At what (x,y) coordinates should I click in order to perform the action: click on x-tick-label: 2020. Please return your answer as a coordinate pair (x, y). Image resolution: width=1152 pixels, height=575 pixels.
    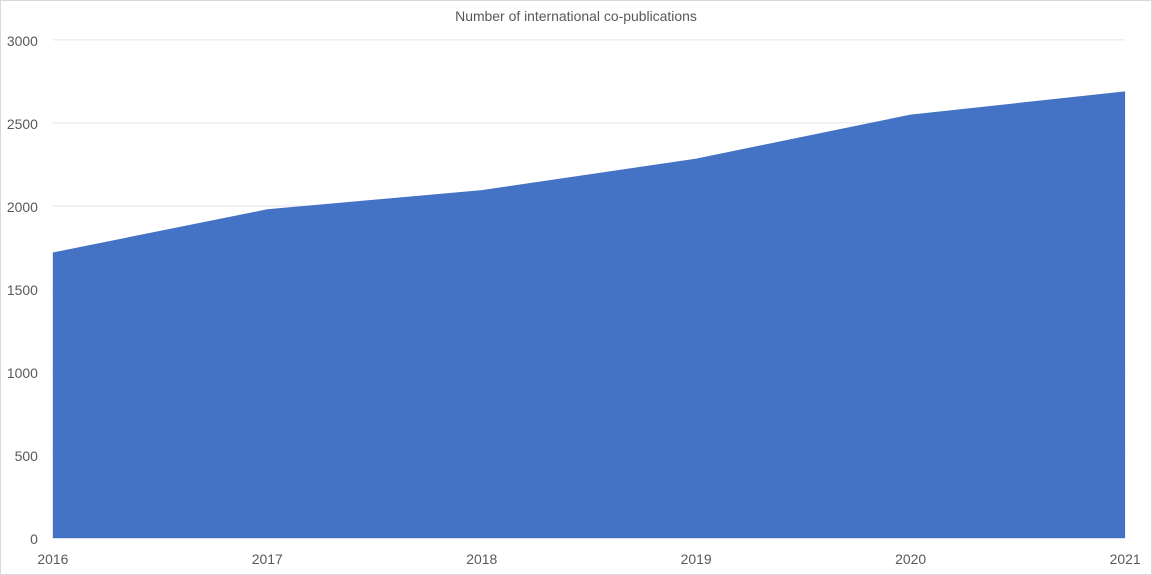
    Looking at the image, I should click on (910, 559).